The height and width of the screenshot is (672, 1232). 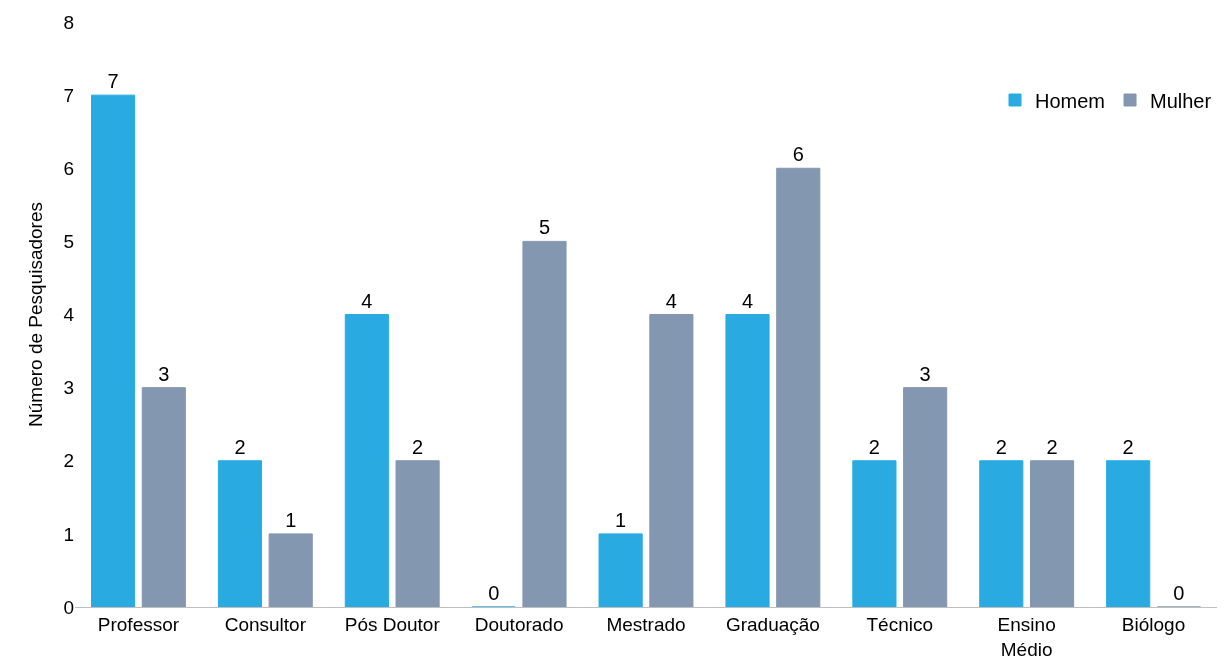 I want to click on y-tick-label: 0, so click(x=68, y=607).